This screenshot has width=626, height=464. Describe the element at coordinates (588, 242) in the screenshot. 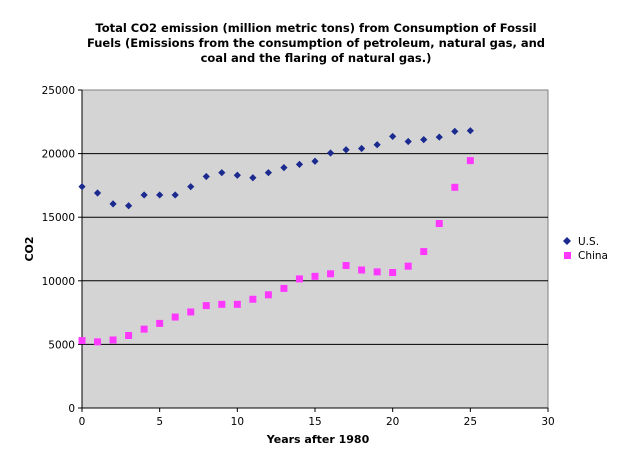

I see `legend-label-us: U.S.` at that location.